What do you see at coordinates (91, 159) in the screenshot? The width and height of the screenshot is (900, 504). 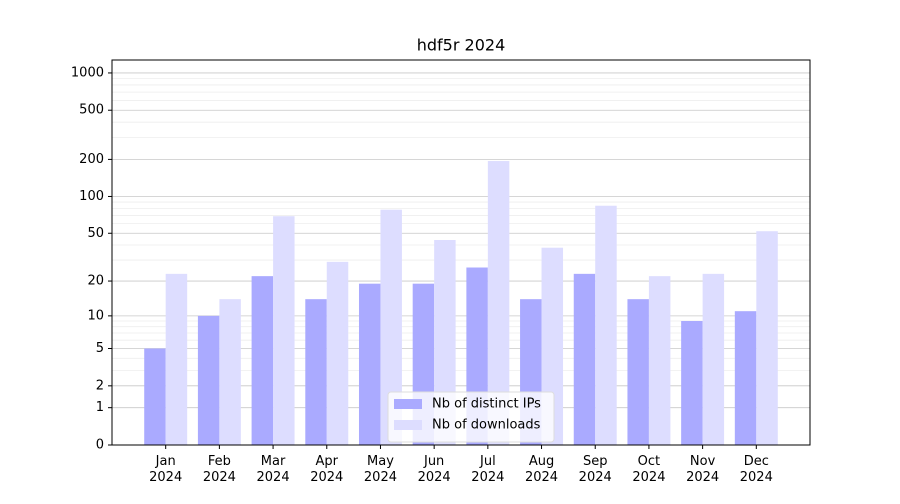 I see `y-tick-label: 200` at bounding box center [91, 159].